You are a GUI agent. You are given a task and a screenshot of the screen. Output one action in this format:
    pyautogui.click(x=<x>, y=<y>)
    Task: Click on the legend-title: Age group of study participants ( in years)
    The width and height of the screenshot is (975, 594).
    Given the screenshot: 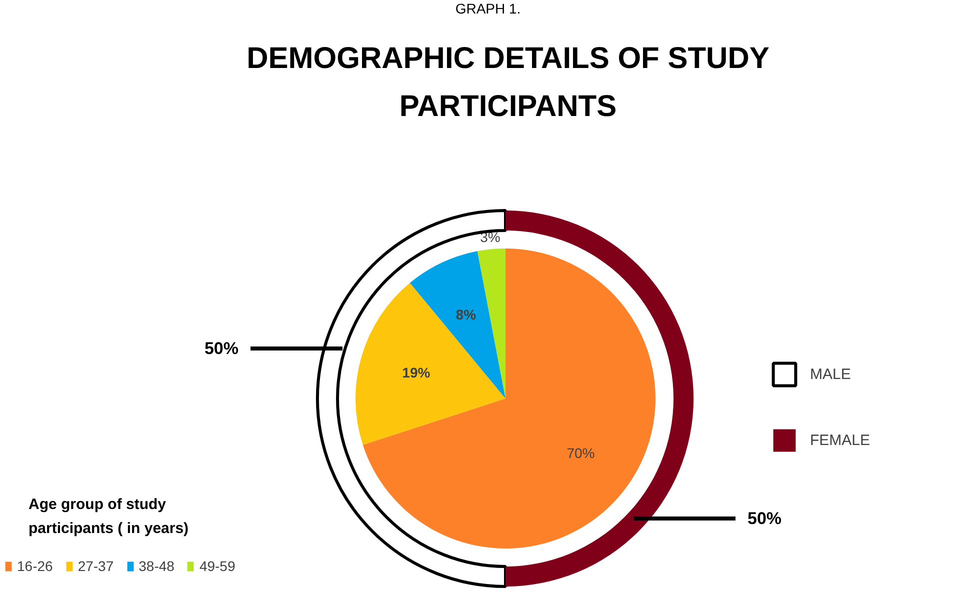 What is the action you would take?
    pyautogui.click(x=108, y=516)
    